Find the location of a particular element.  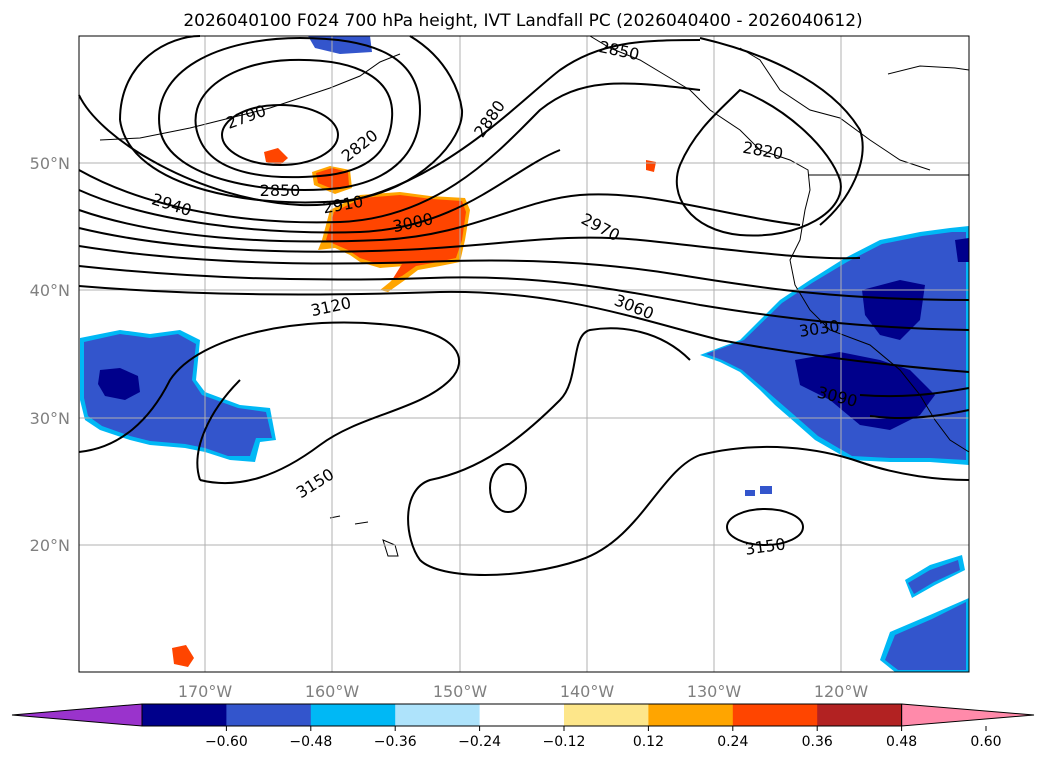

colorbar-tick-label: 0.60 is located at coordinates (985, 742).